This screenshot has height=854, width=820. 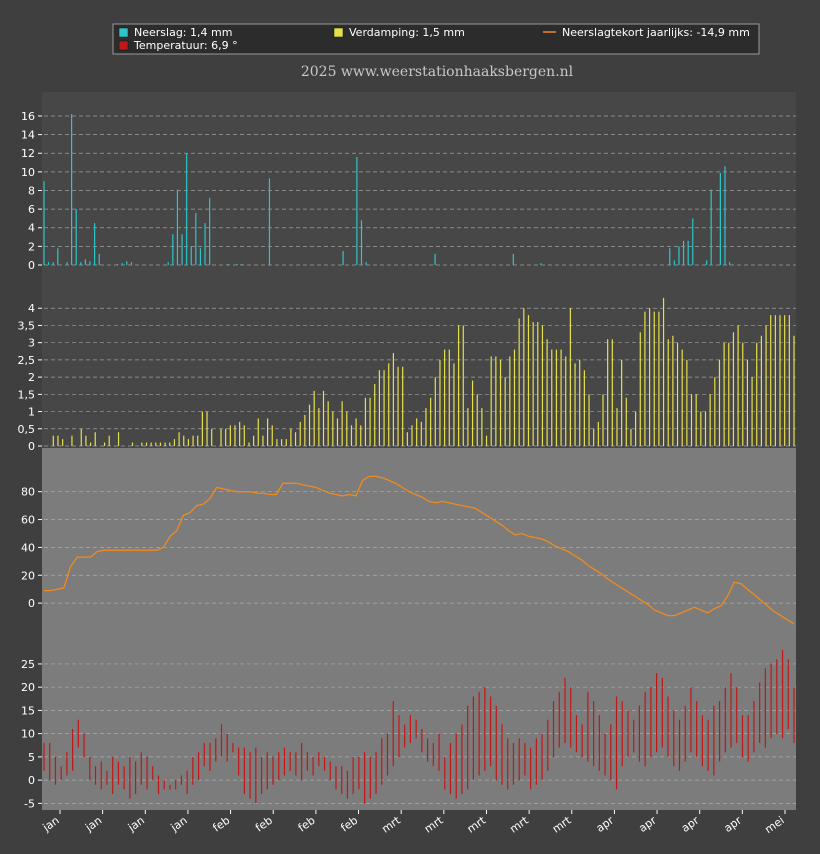 What do you see at coordinates (27, 360) in the screenshot?
I see `ytick-label-evap: 2,5` at bounding box center [27, 360].